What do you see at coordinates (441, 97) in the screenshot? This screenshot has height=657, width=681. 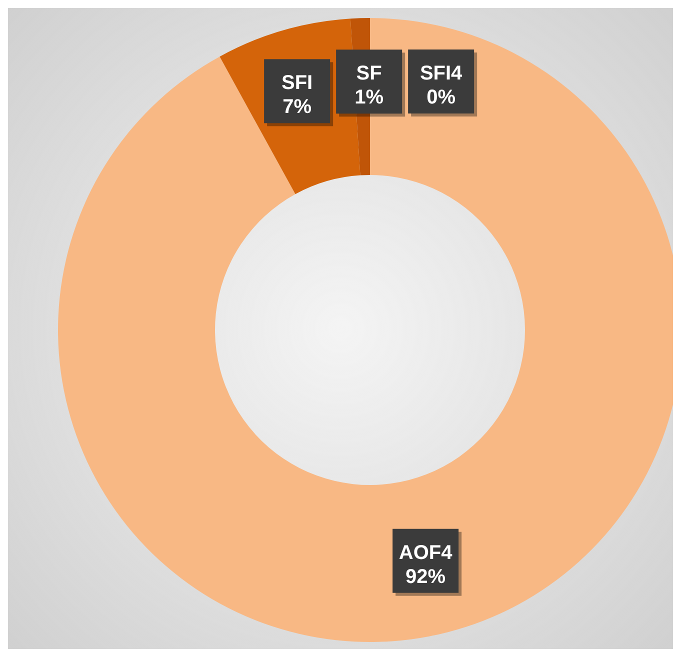 I see `text: 0%` at bounding box center [441, 97].